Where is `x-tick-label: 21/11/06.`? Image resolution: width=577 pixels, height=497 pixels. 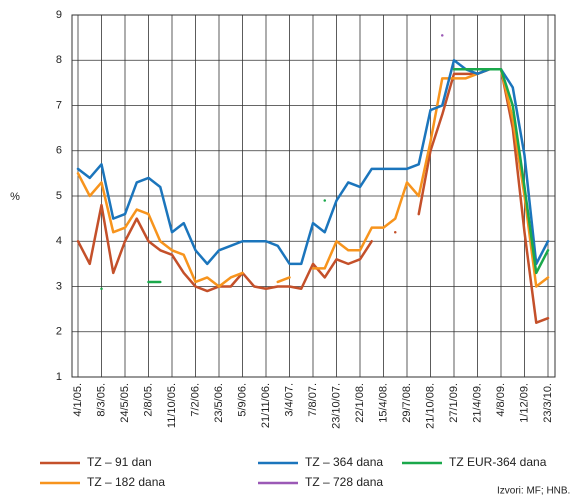
x-tick-label: 21/11/06. is located at coordinates (266, 405).